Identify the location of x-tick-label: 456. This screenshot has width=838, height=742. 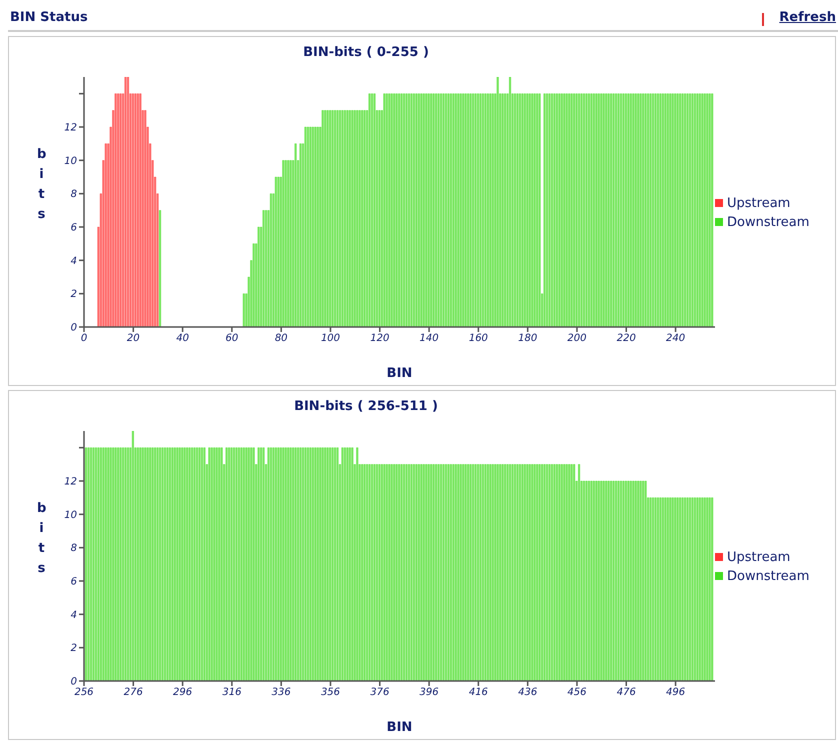
(577, 692).